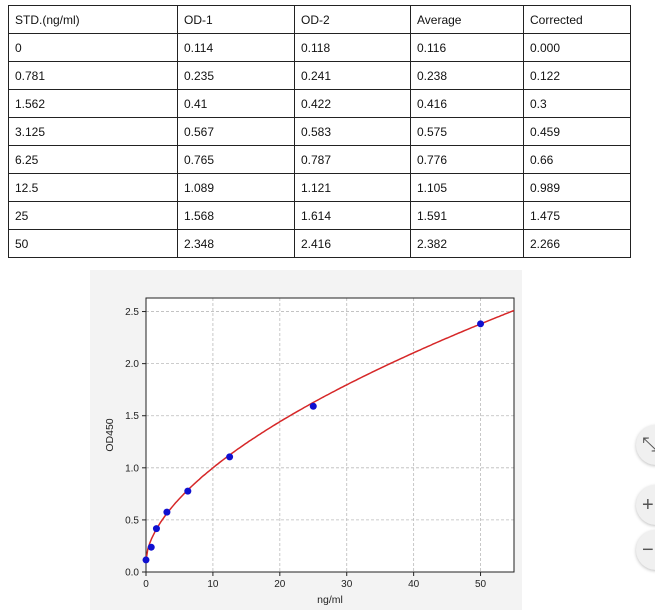 The image size is (655, 611). I want to click on table-cell: 0, so click(93, 47).